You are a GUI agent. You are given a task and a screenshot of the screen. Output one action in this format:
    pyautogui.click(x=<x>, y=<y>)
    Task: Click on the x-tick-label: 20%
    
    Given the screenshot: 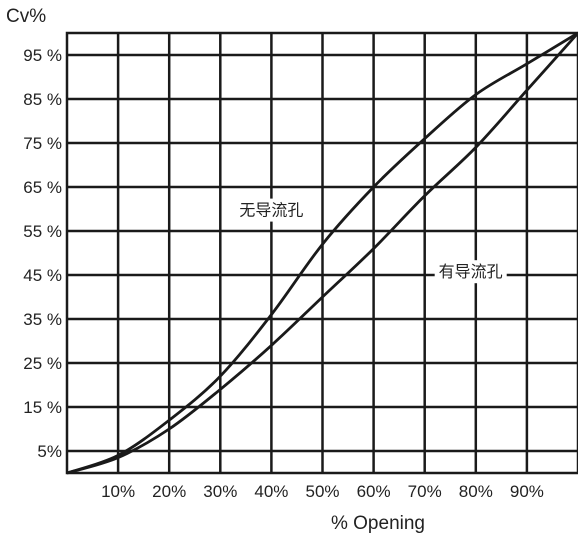 What is the action you would take?
    pyautogui.click(x=169, y=491)
    